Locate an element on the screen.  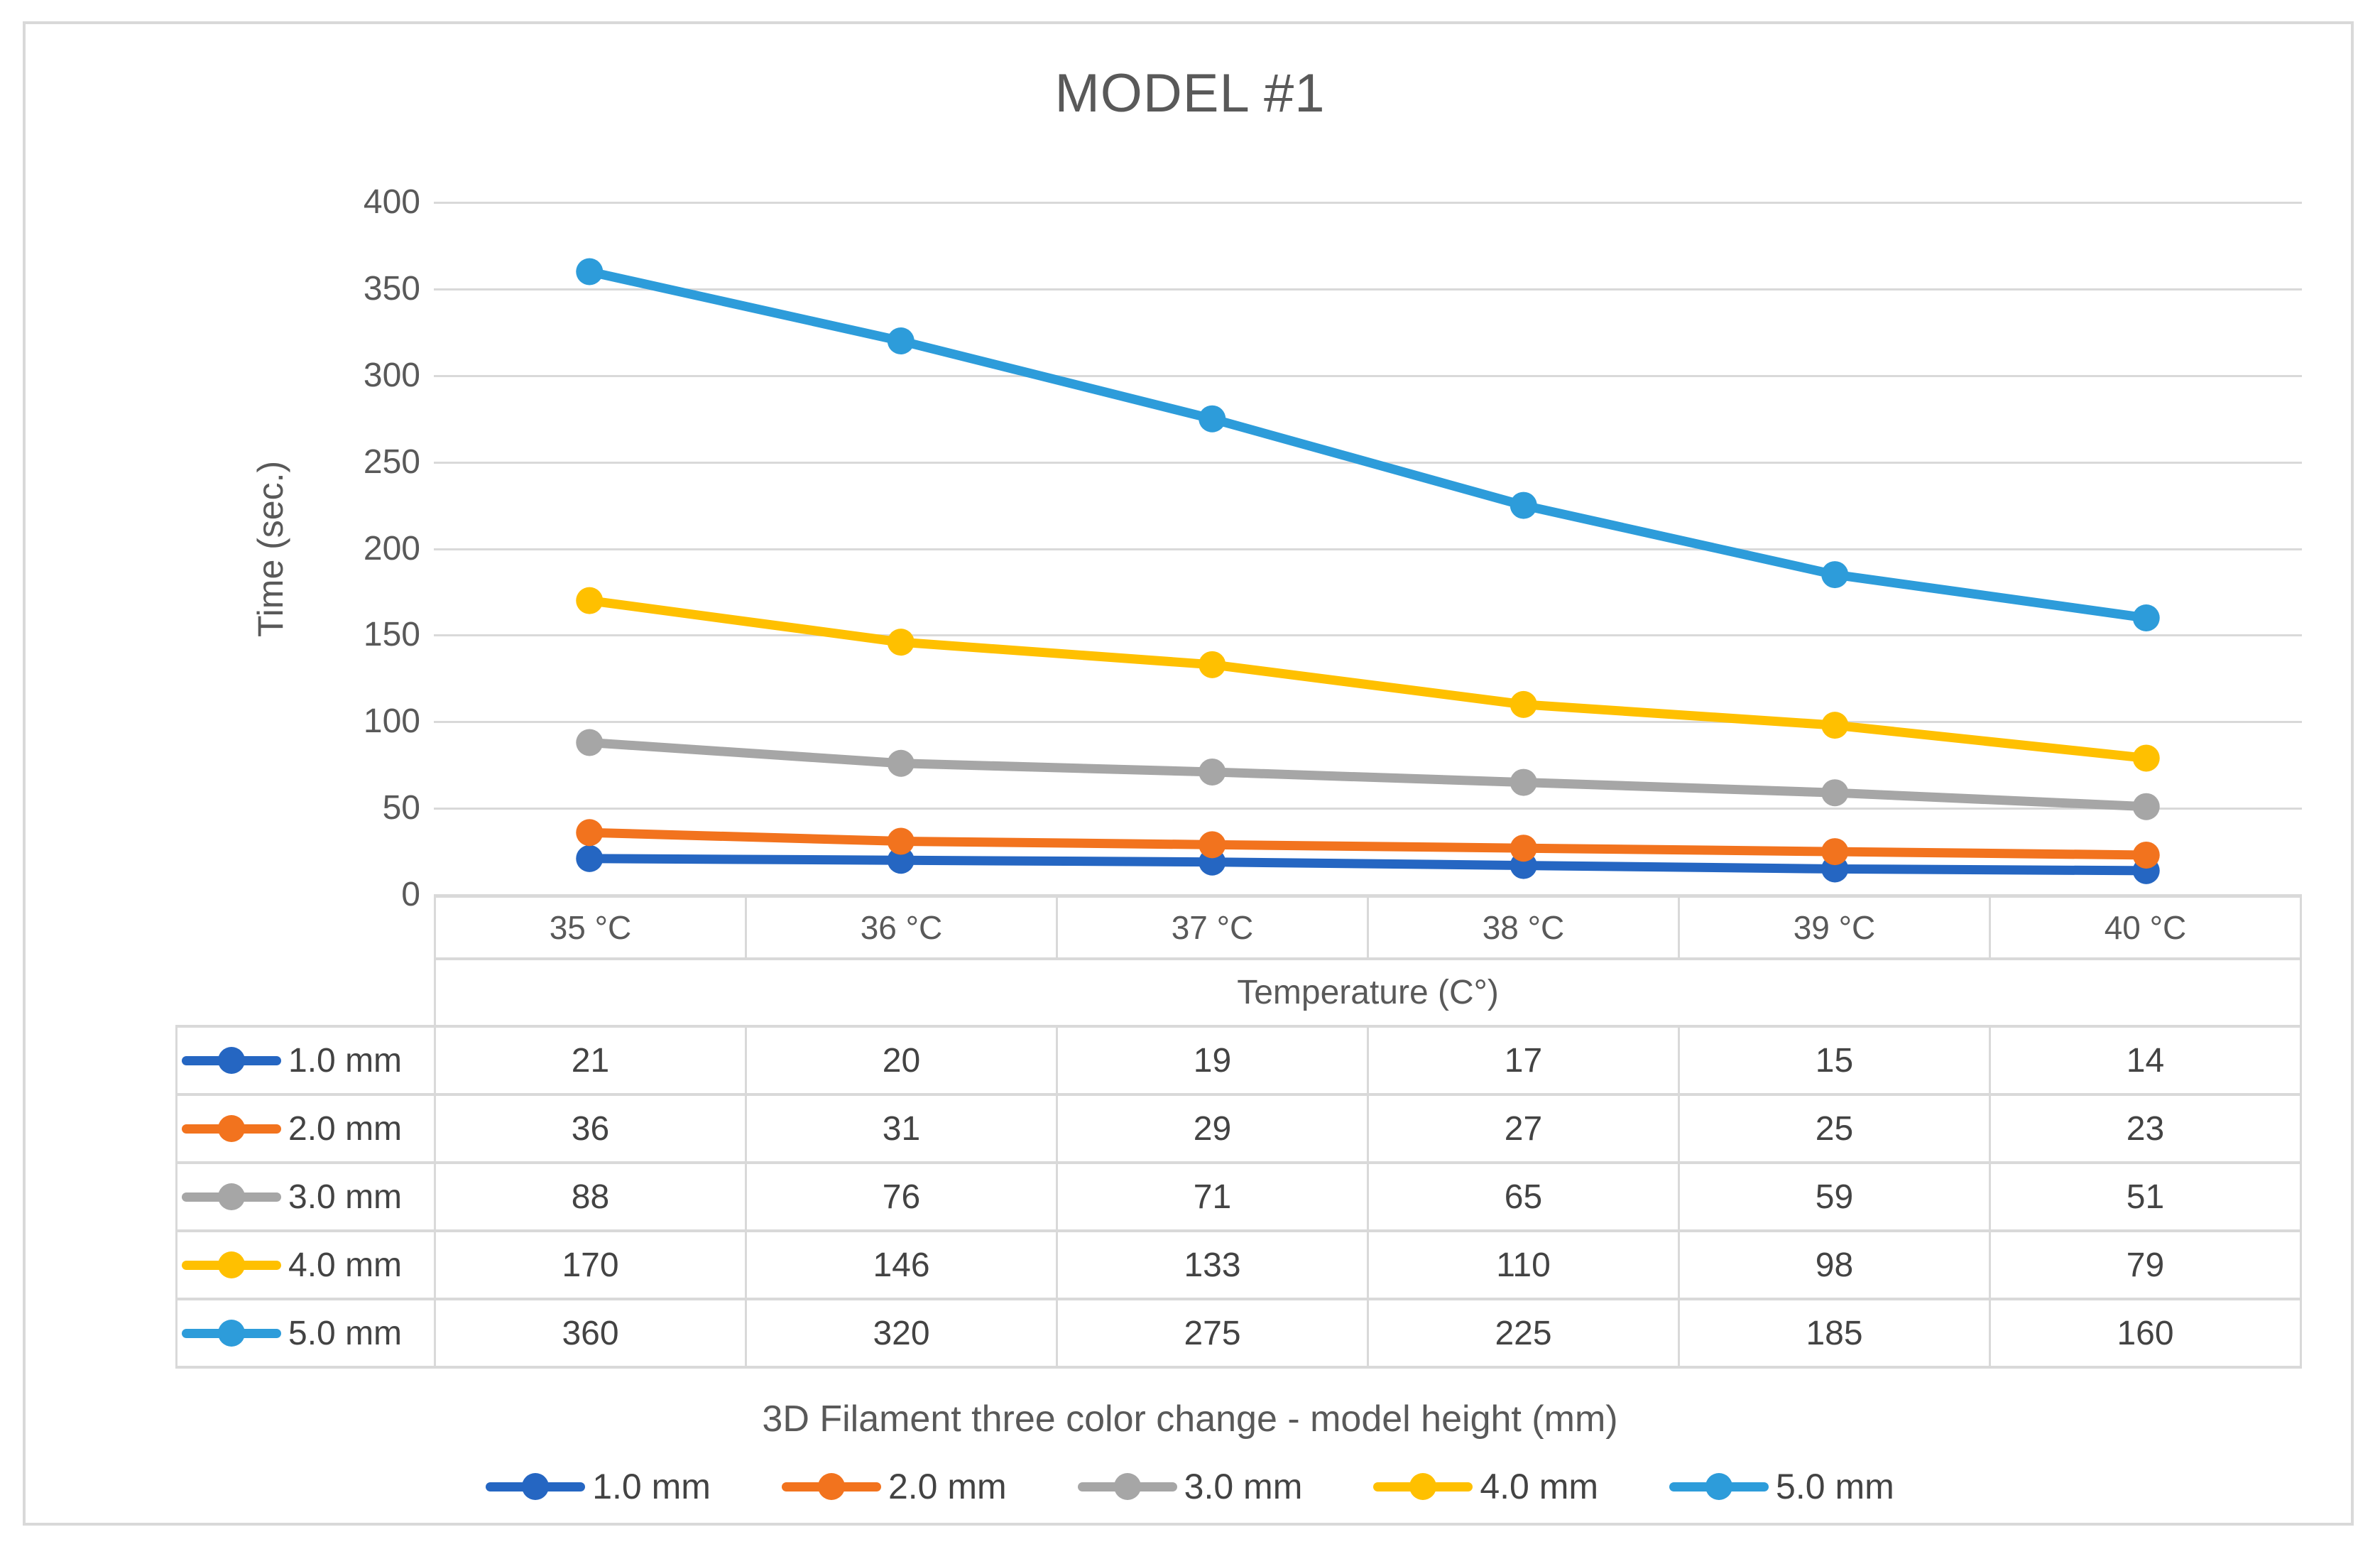
value-cell: 185 is located at coordinates (1835, 1333).